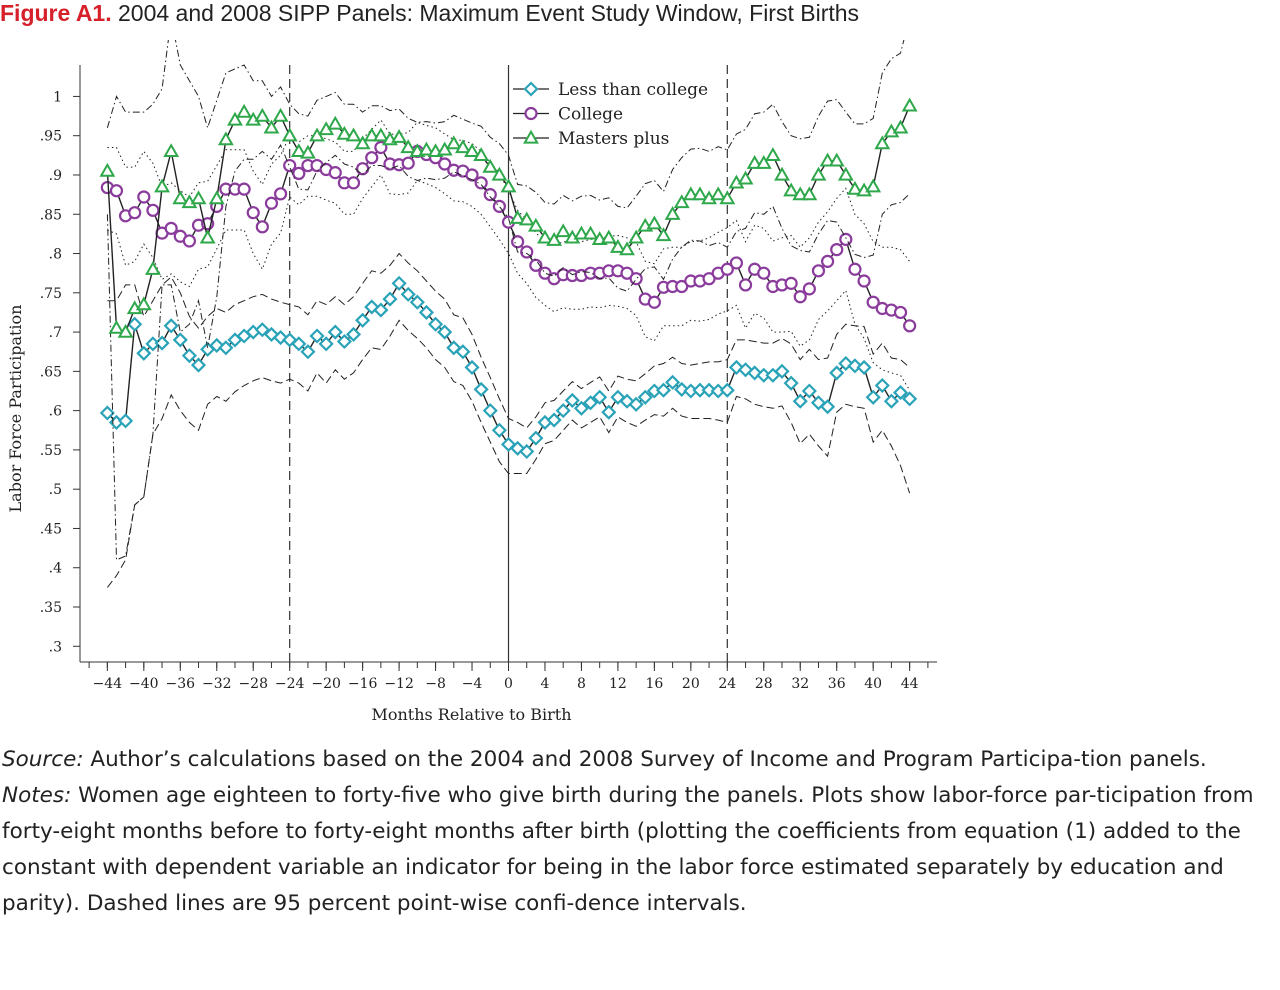 The width and height of the screenshot is (1280, 990). What do you see at coordinates (873, 684) in the screenshot?
I see `x-tick-label: 40` at bounding box center [873, 684].